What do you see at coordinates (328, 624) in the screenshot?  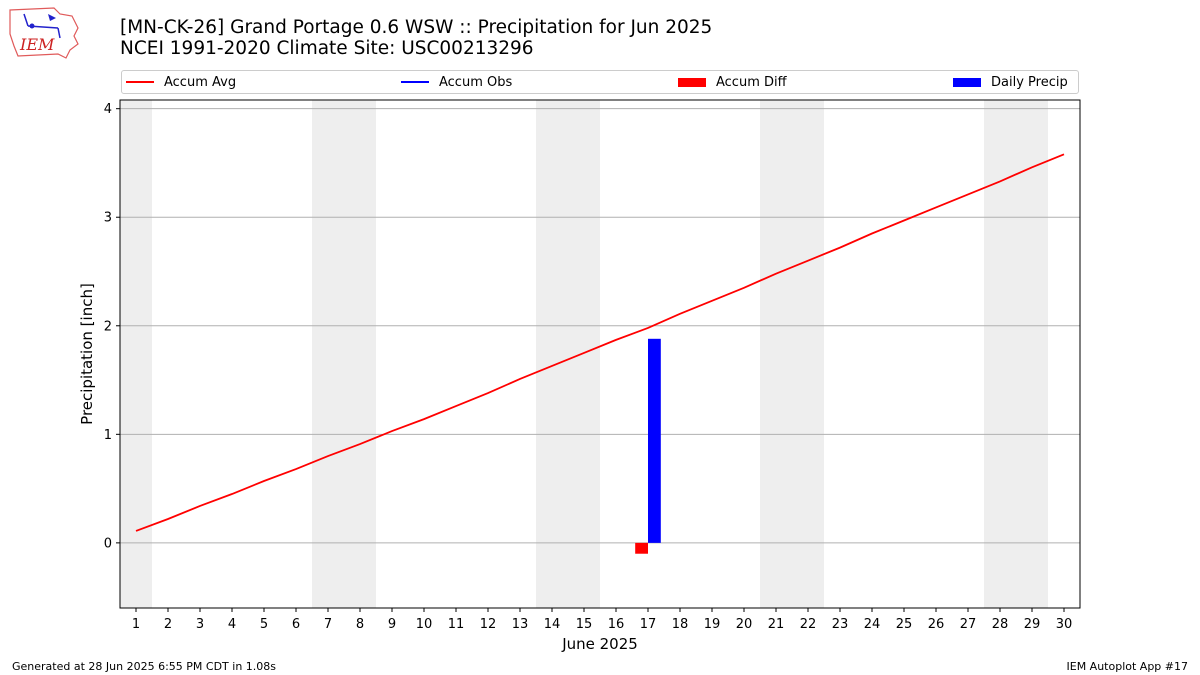 I see `x-tick-label-7: 7` at bounding box center [328, 624].